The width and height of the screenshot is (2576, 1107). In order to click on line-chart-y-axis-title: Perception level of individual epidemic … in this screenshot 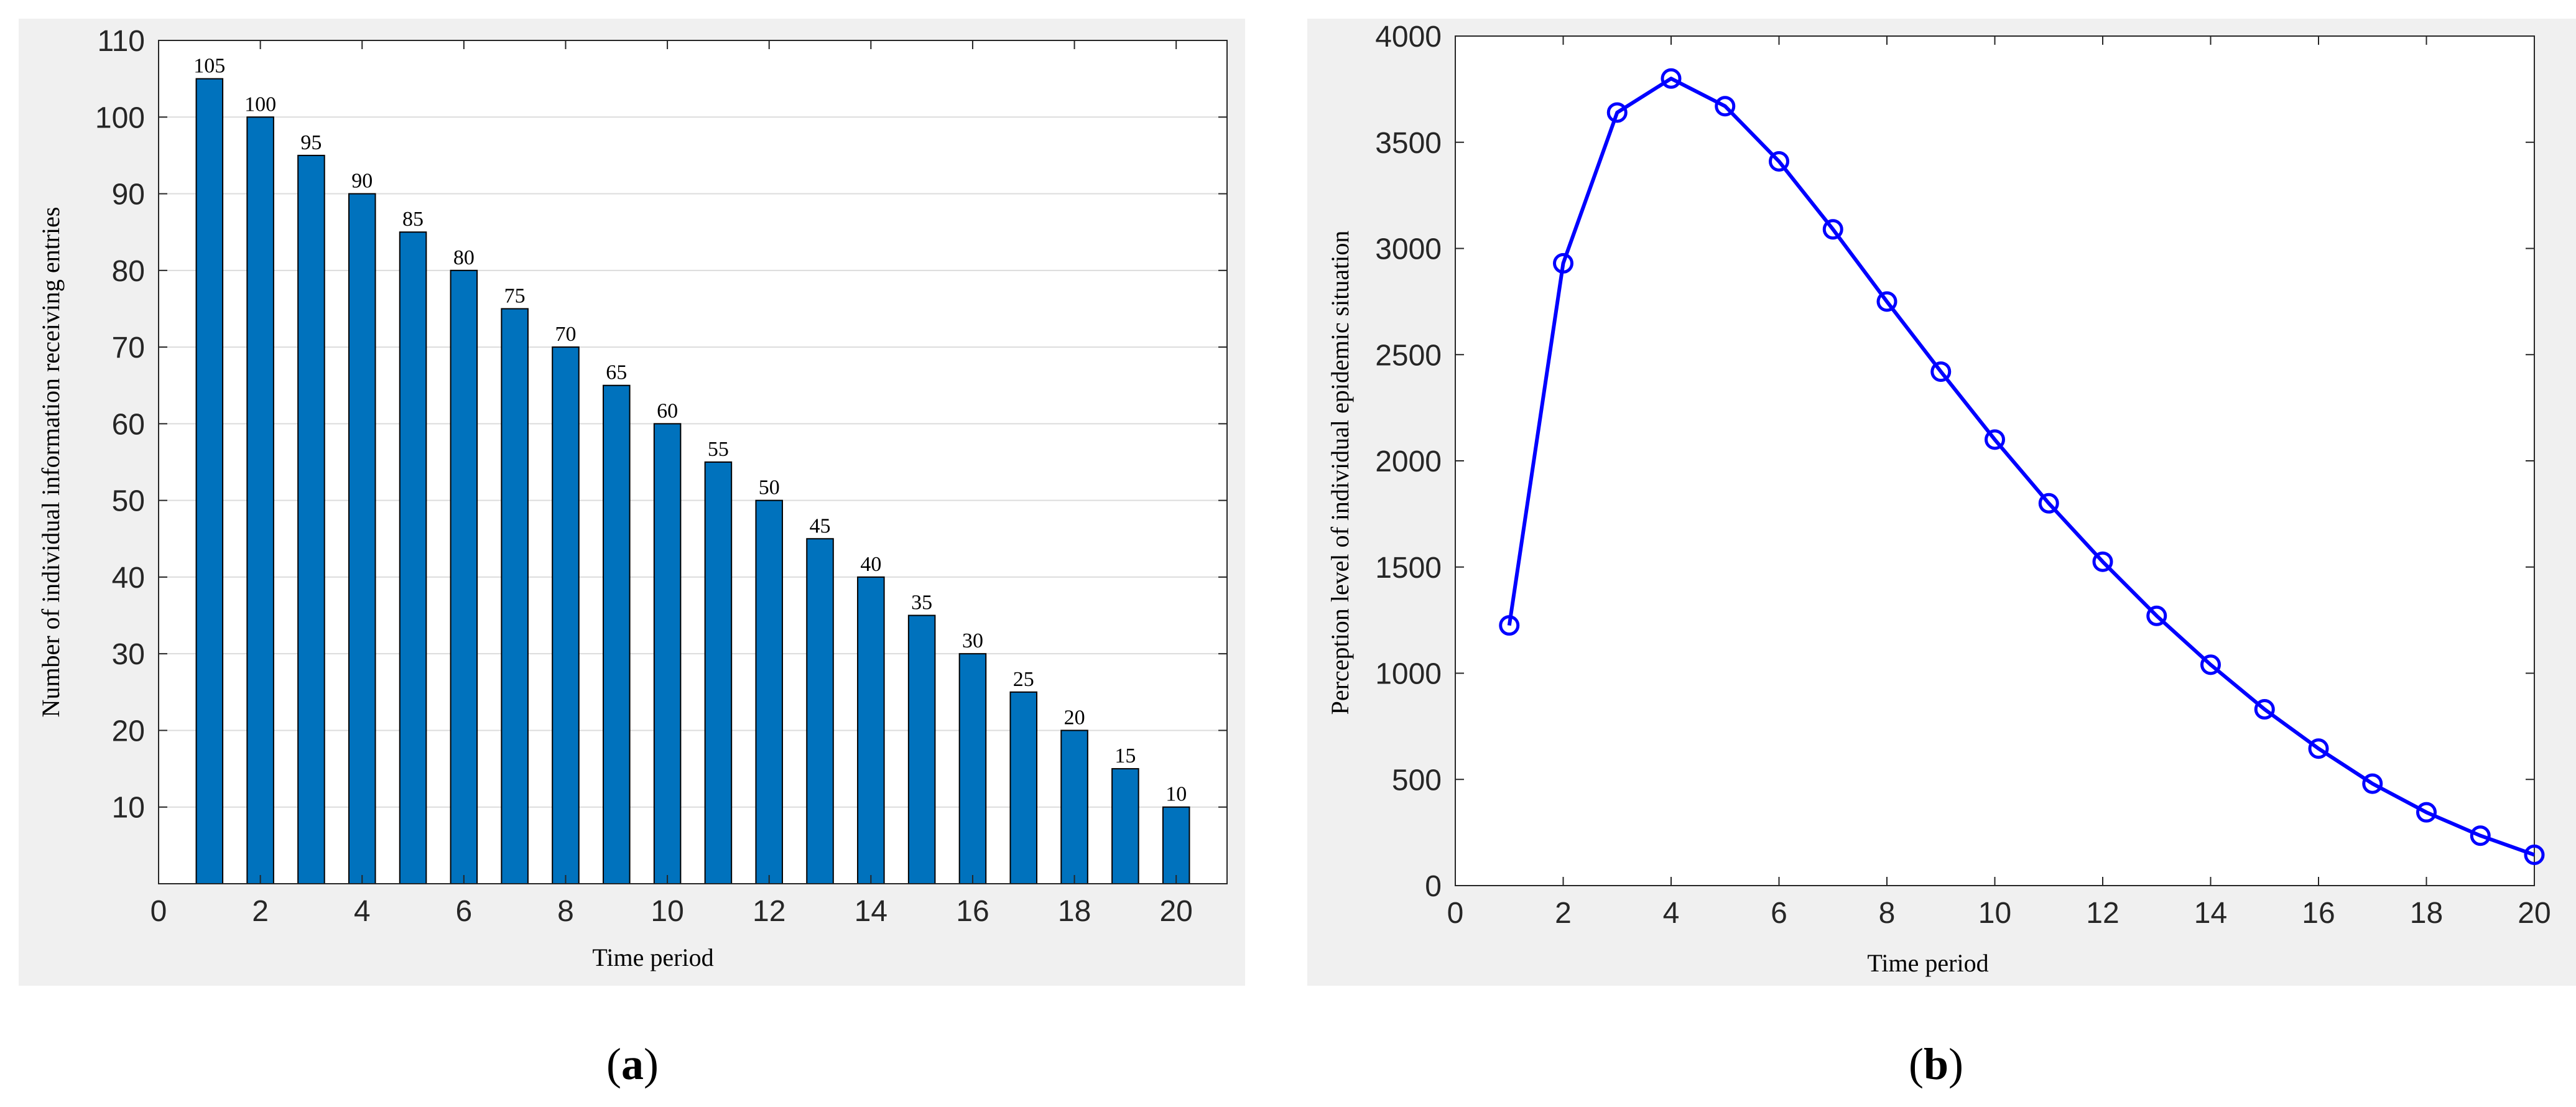, I will do `click(1340, 473)`.